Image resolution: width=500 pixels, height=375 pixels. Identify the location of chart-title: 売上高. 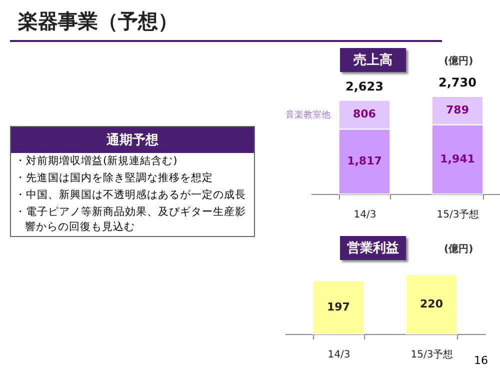
(373, 60).